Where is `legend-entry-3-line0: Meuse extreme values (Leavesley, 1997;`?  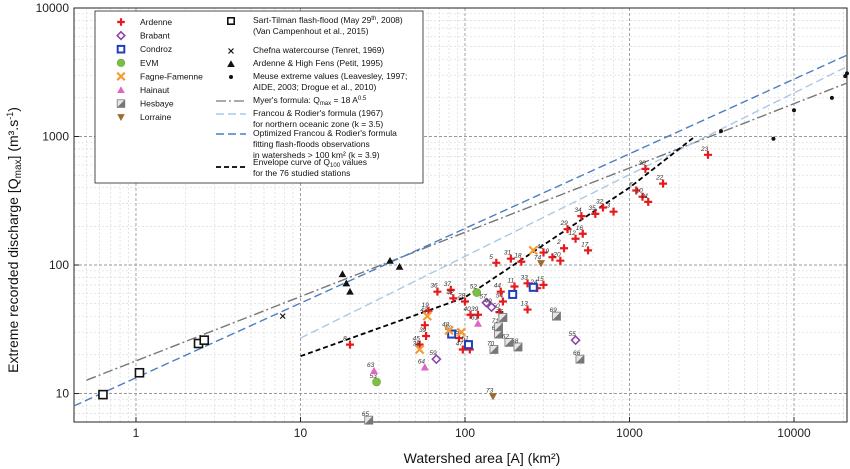 legend-entry-3-line0: Meuse extreme values (Leavesley, 1997; is located at coordinates (330, 76).